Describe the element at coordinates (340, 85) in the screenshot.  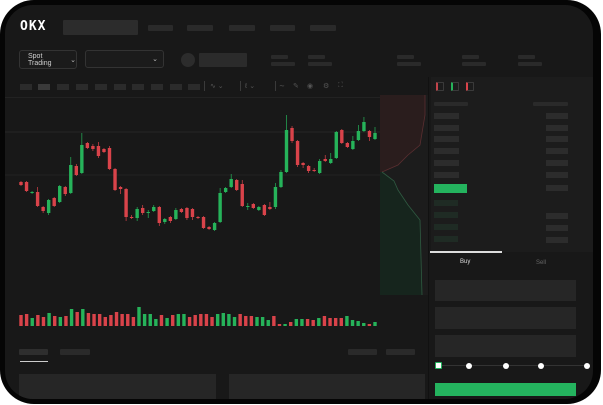
I see `fullscreen-icon: ⛶` at that location.